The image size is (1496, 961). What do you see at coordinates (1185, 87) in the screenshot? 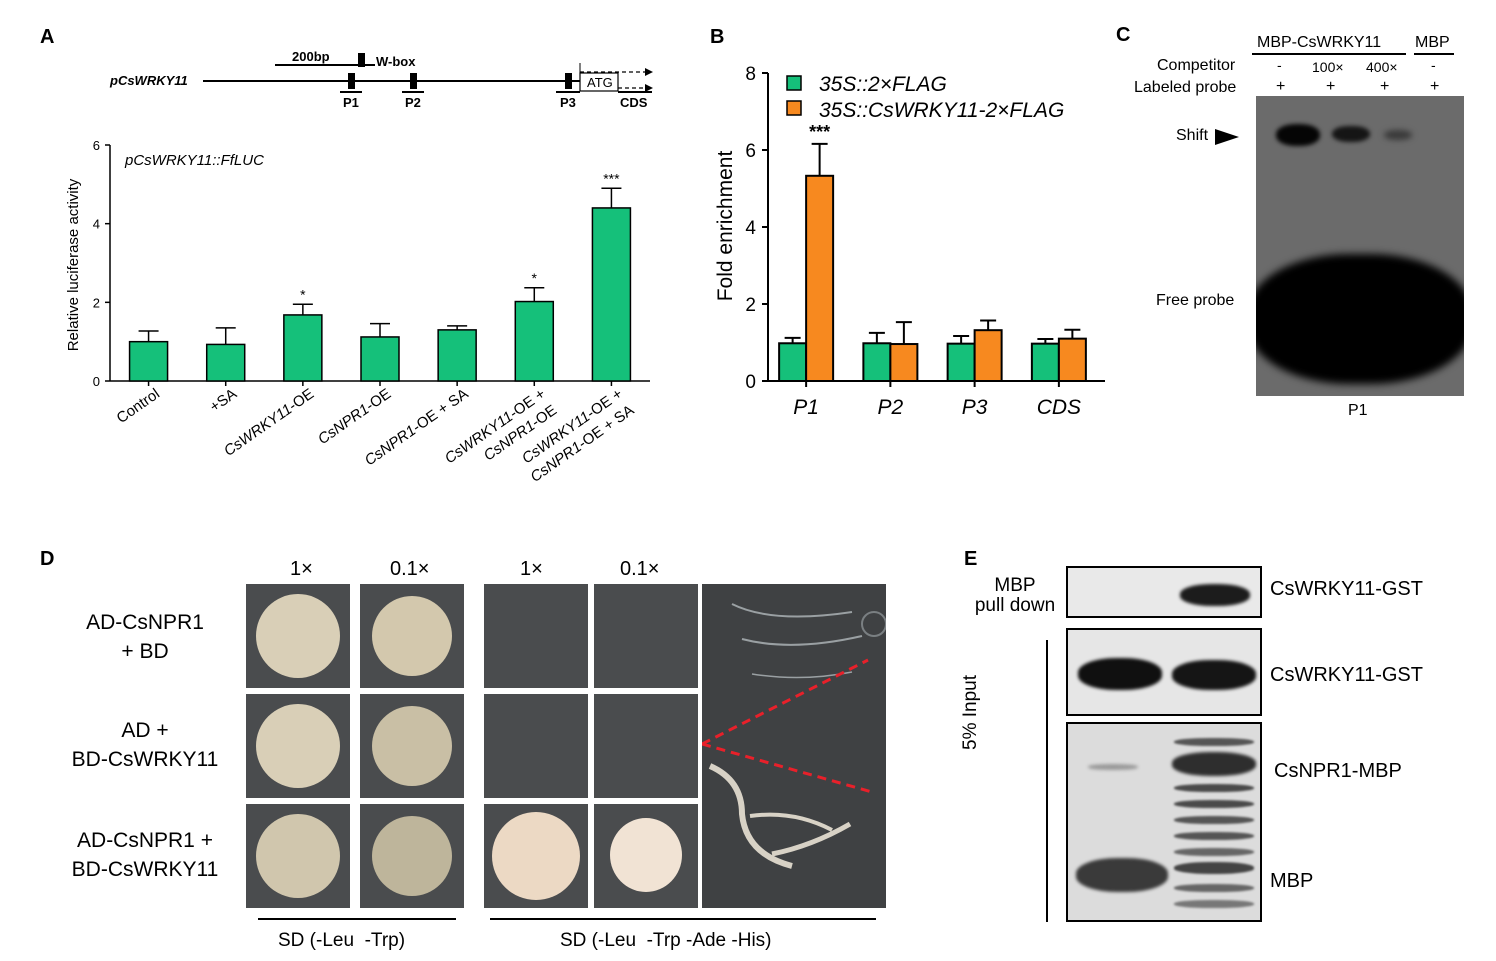
I see `probe-label: Labeled probe` at bounding box center [1185, 87].